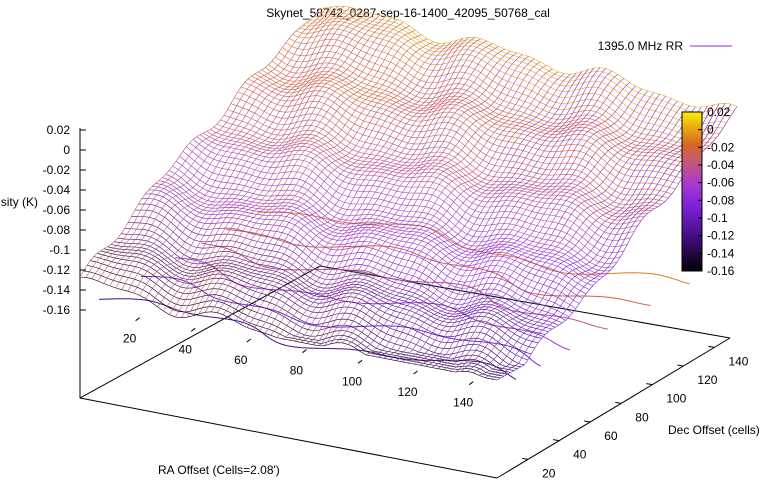 This screenshot has height=483, width=775. Describe the element at coordinates (57, 190) in the screenshot. I see `z-tick-label: -0.04` at that location.